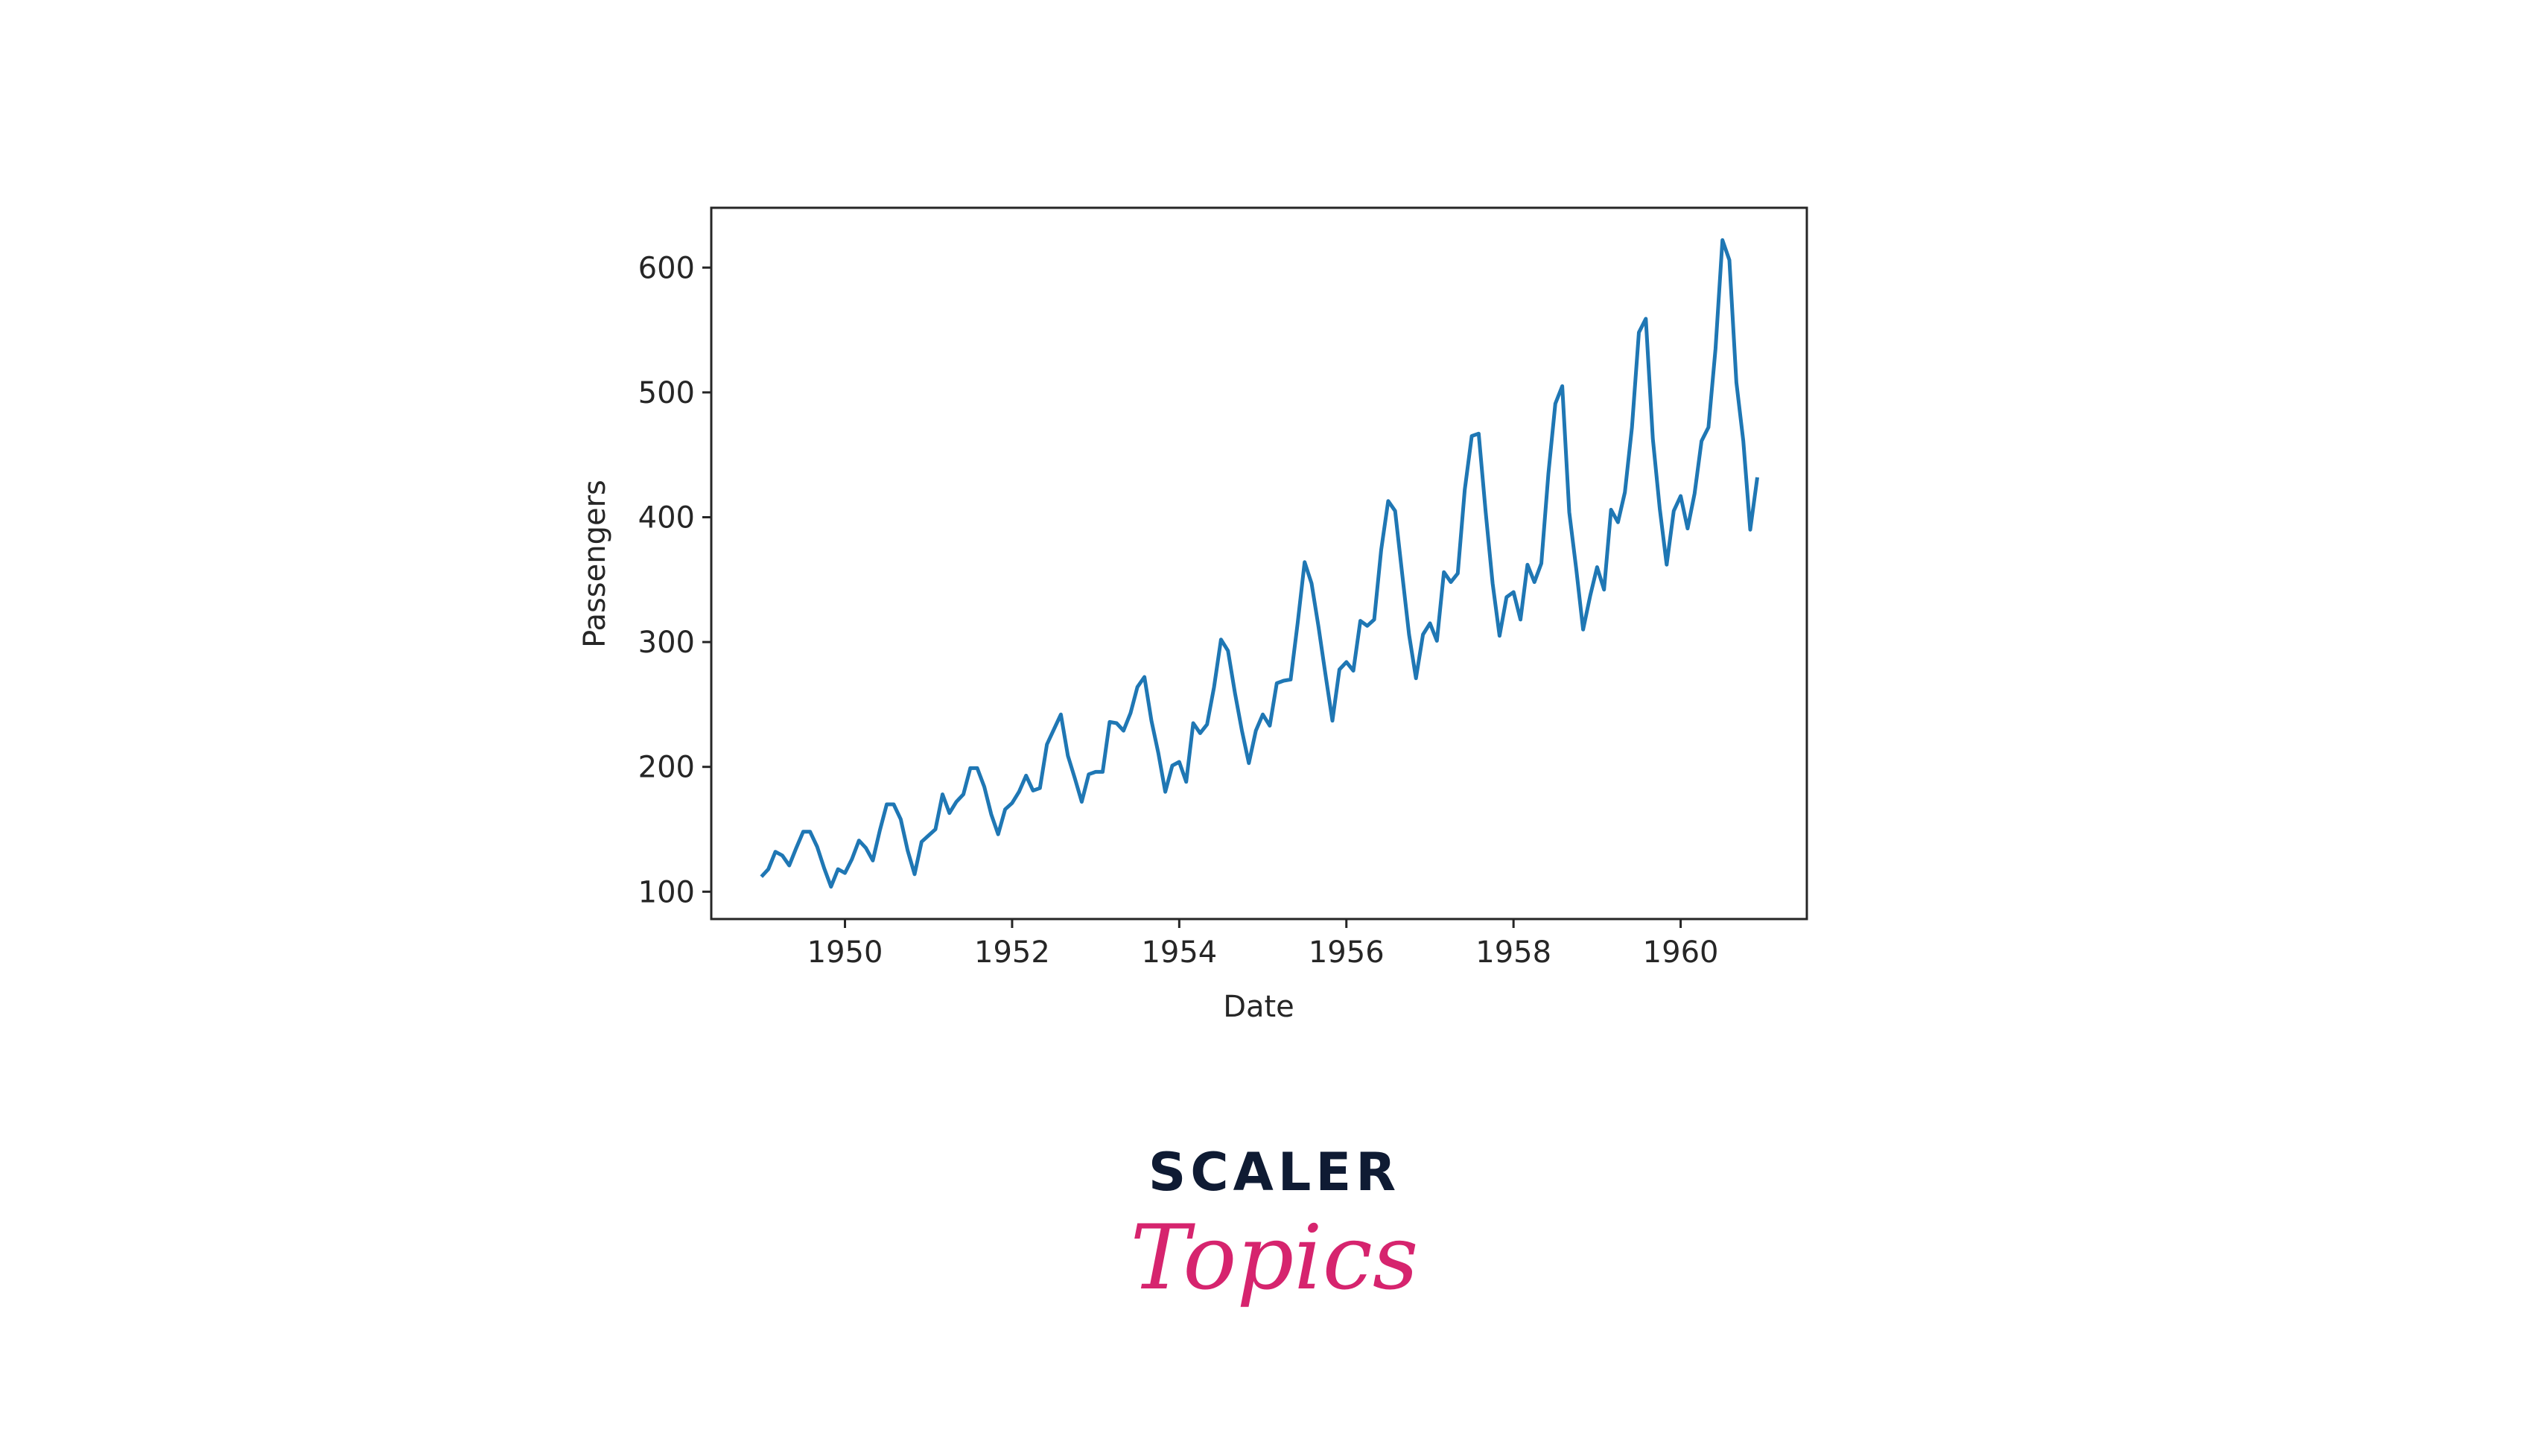 The image size is (2533, 1456). I want to click on y-tick-label: 100, so click(666, 892).